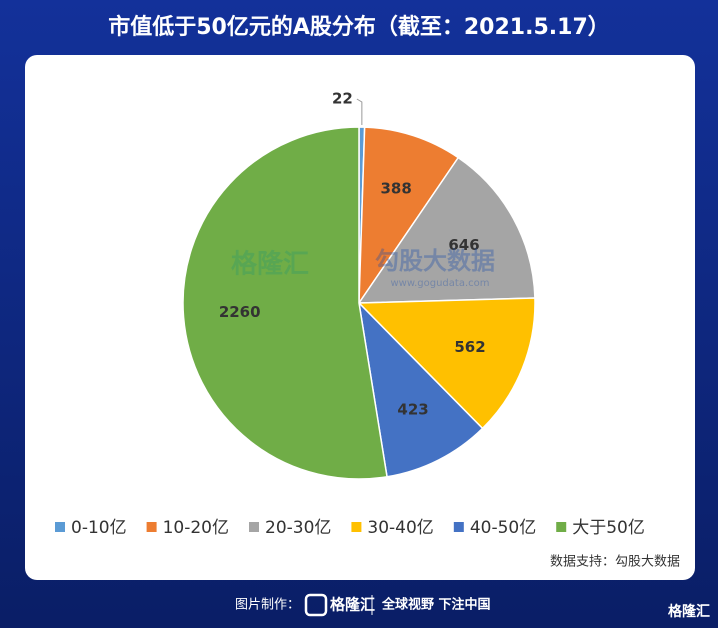  What do you see at coordinates (342, 99) in the screenshot?
I see `data-label: 22` at bounding box center [342, 99].